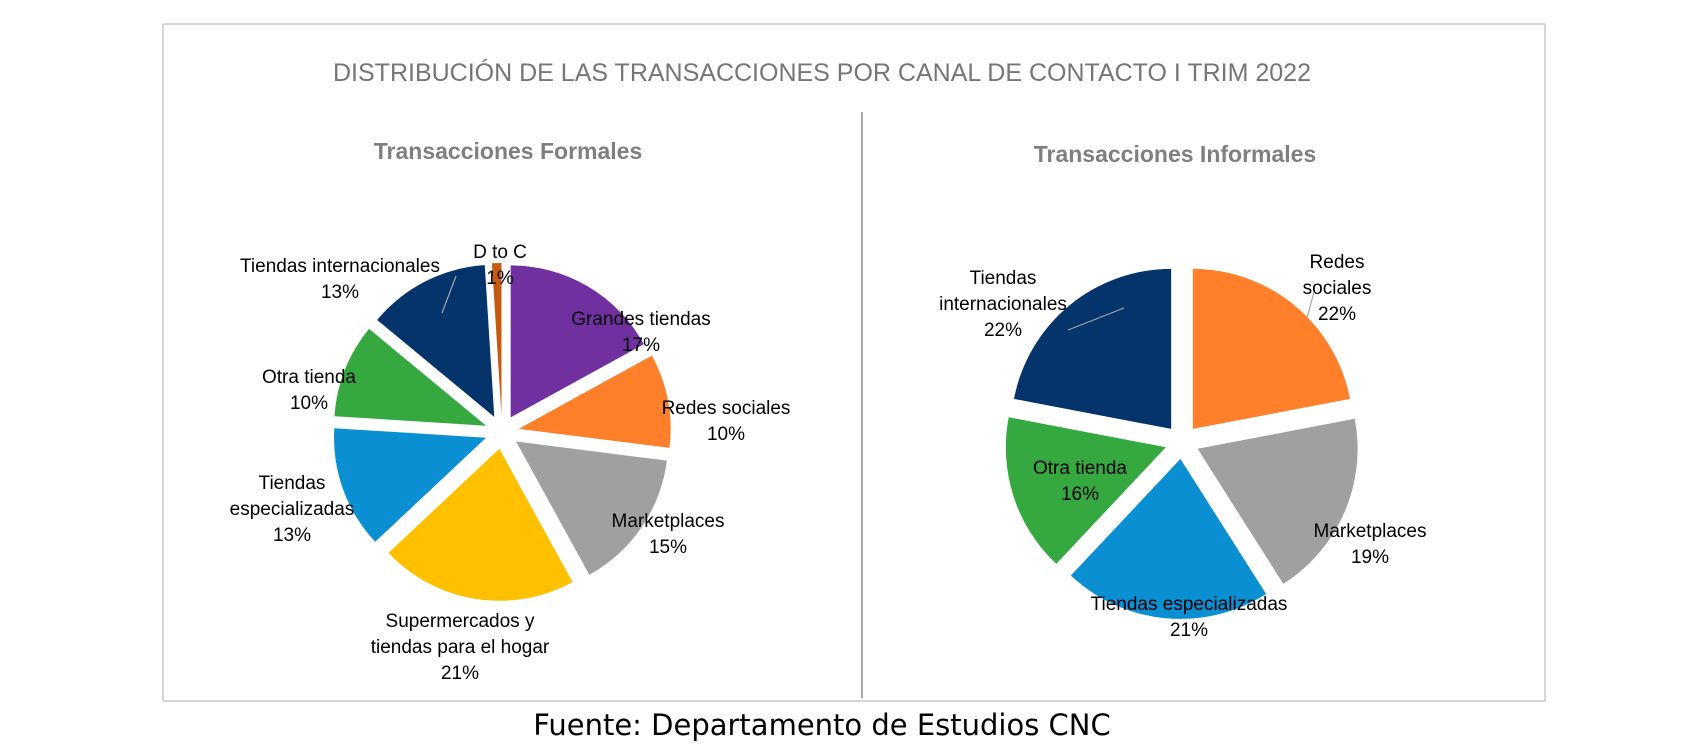  What do you see at coordinates (460, 673) in the screenshot?
I see `data-label-value-supermercados-y-tiendas-para-el-hogar-formales: 21%` at bounding box center [460, 673].